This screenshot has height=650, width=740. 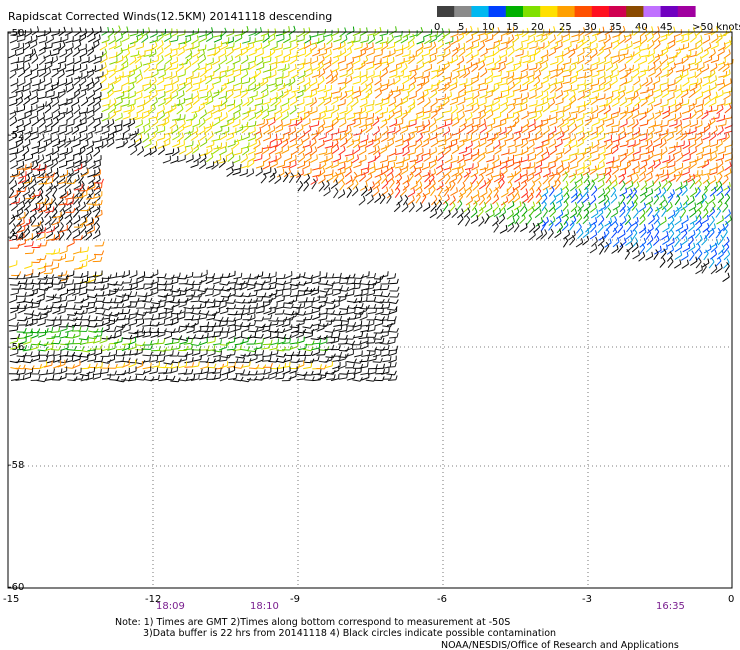 I want to click on y-label-54: -54, so click(x=16, y=237).